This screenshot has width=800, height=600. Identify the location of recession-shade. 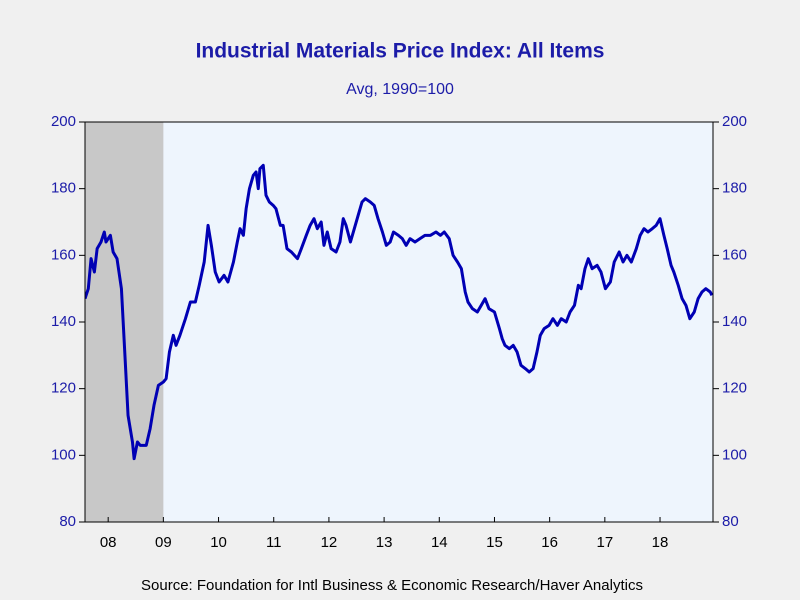
(124, 322).